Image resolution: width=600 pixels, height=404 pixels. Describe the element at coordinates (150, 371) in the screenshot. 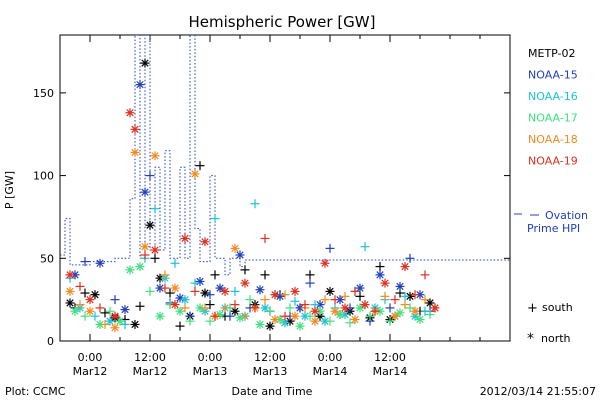

I see `x-tick-label-date: Mar12` at that location.